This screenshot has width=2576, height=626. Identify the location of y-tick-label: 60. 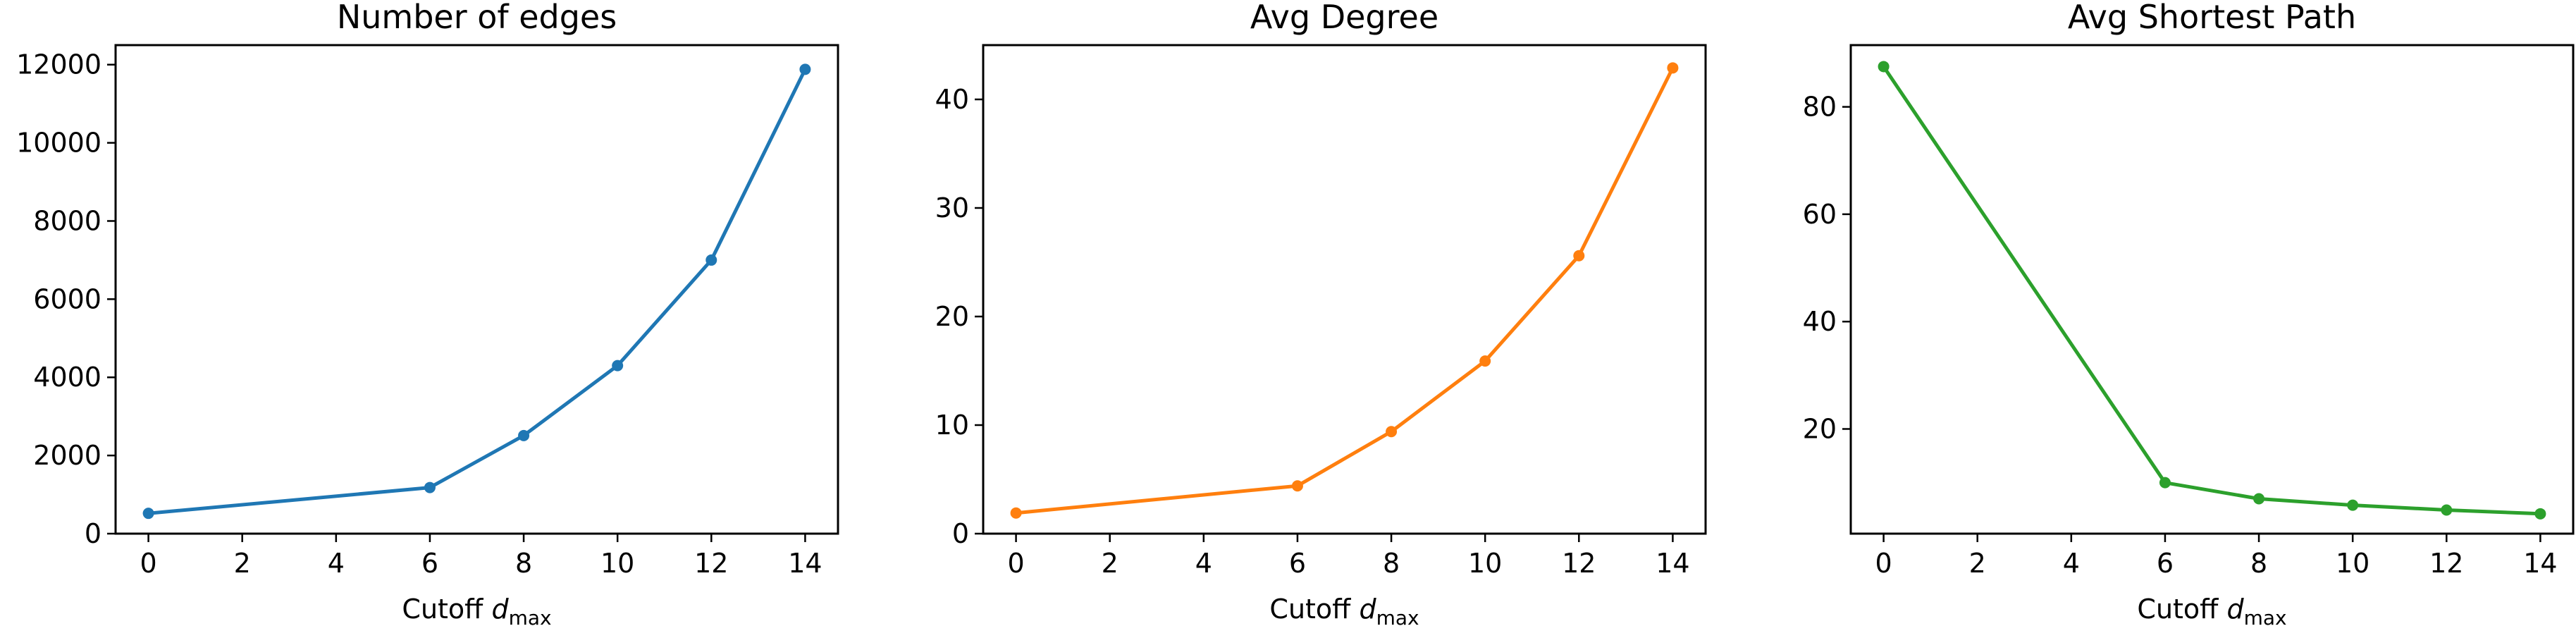
(1820, 214).